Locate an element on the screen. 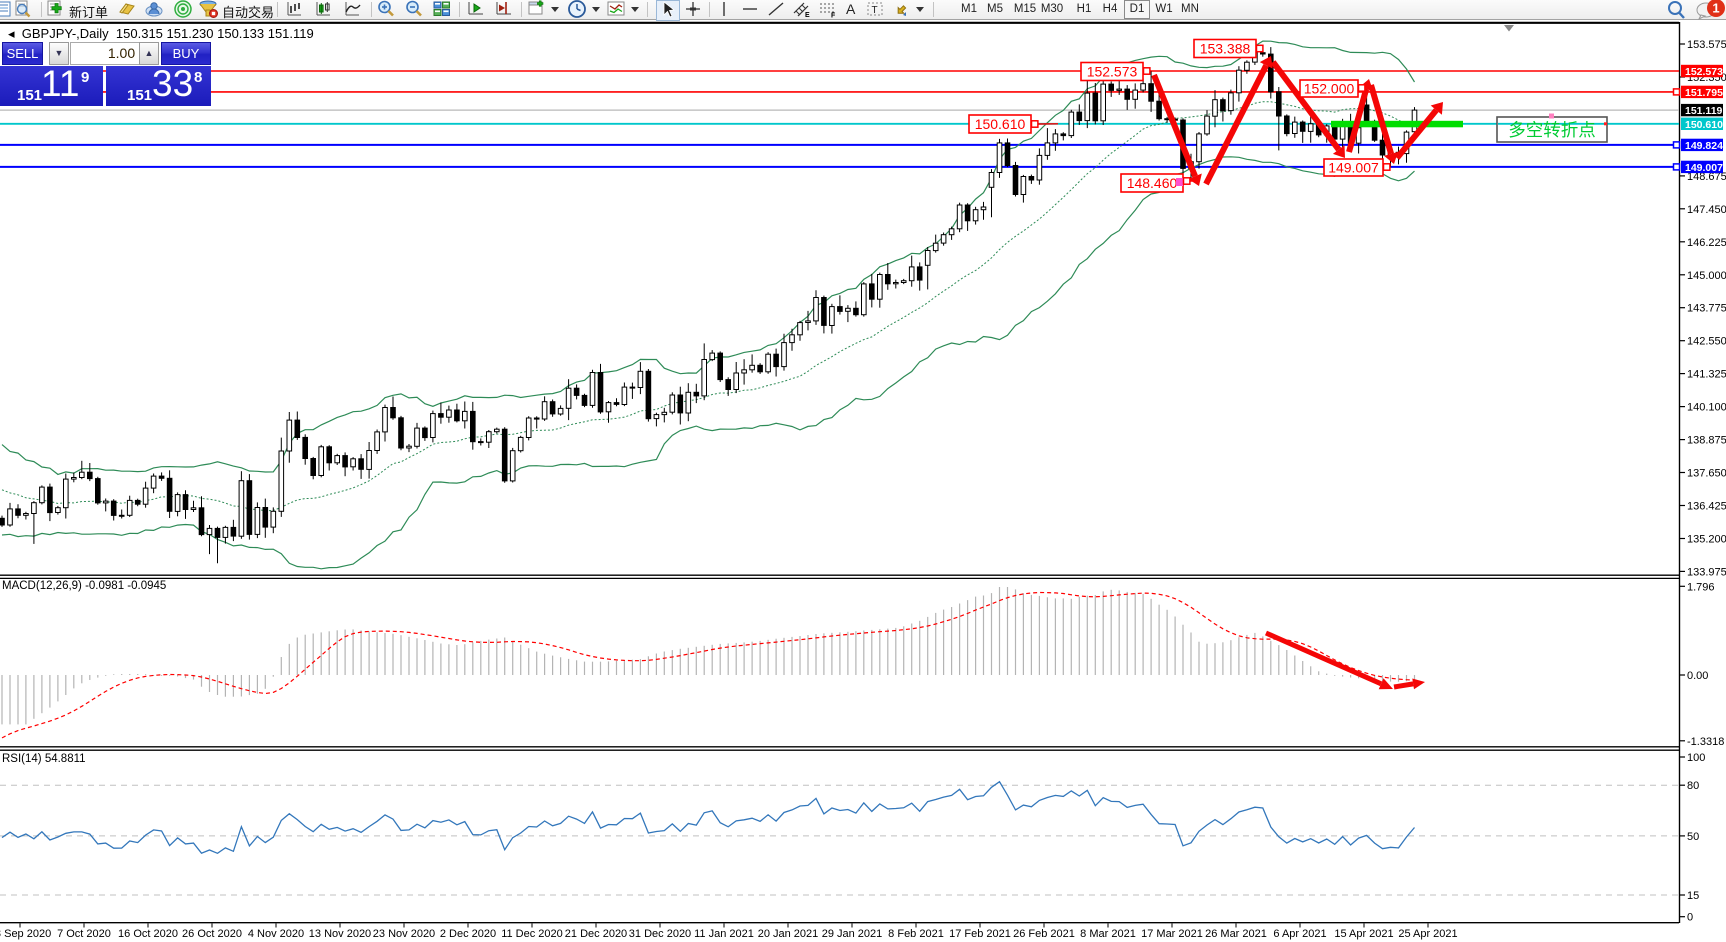  svg-text: 25 Apr 2021 is located at coordinates (1427, 934).